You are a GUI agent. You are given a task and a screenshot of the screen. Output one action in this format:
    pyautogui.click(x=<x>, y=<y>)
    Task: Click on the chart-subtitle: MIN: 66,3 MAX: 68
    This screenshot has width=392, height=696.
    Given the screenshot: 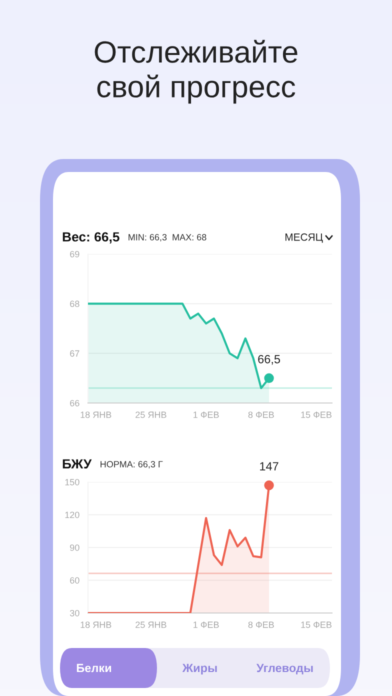 What is the action you would take?
    pyautogui.click(x=167, y=238)
    